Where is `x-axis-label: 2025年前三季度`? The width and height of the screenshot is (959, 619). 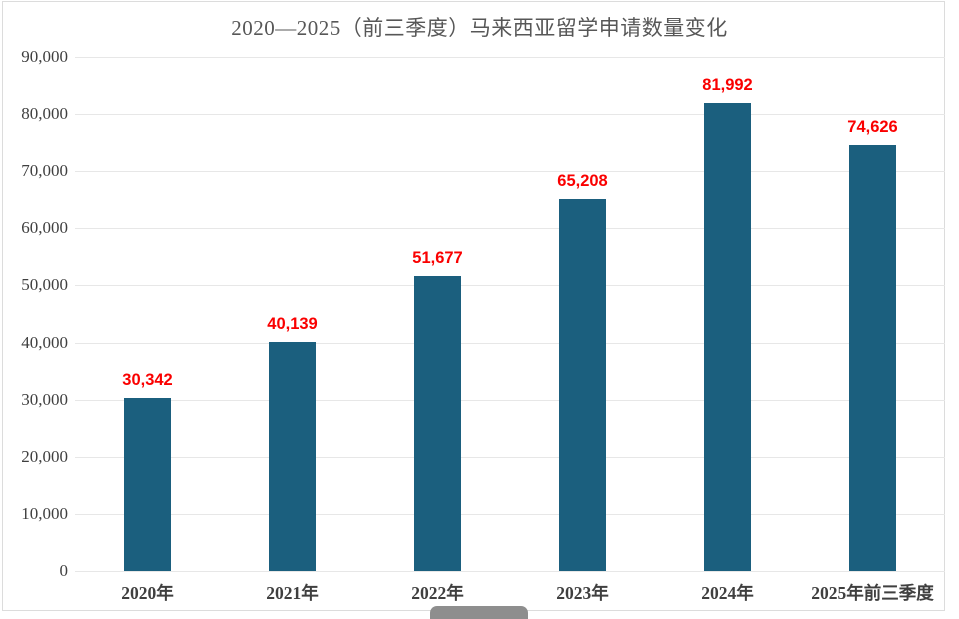 x-axis-label: 2025年前三季度 is located at coordinates (872, 593).